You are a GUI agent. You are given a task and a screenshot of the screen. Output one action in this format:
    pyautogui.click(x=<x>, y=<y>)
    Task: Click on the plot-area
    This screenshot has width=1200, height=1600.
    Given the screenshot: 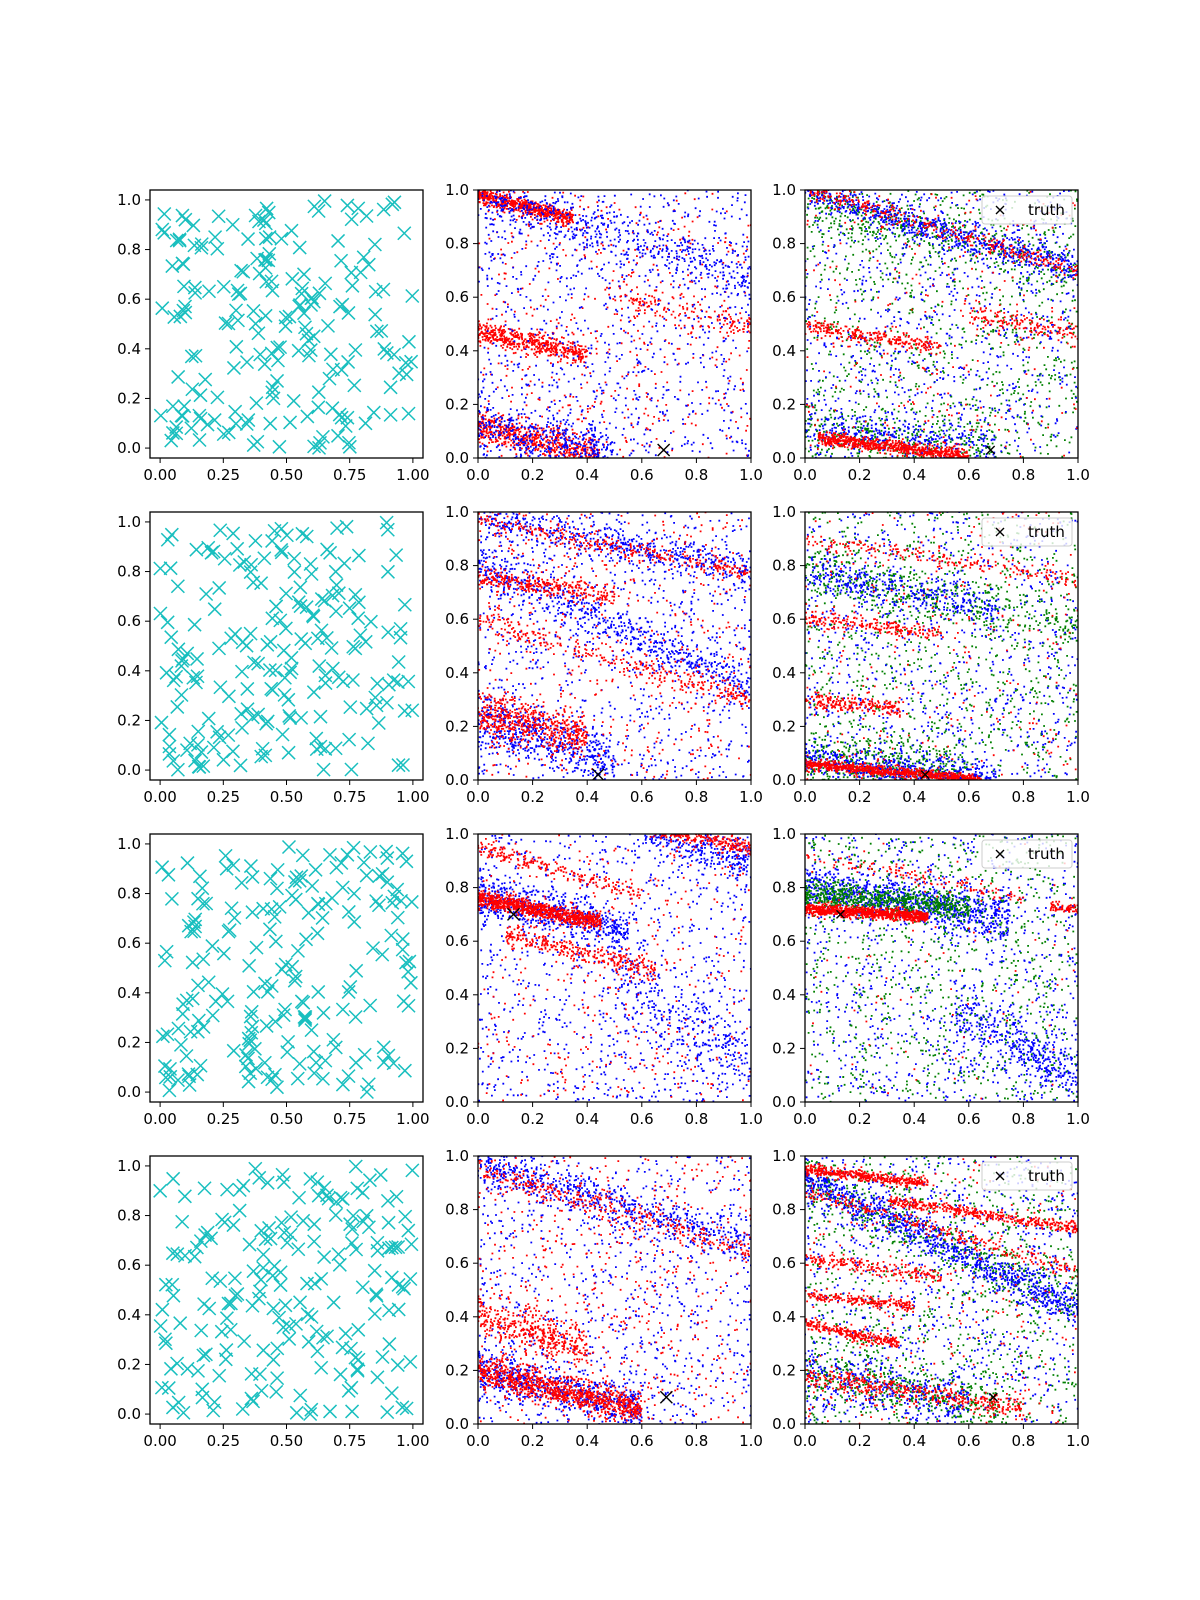 What is the action you would take?
    pyautogui.click(x=941, y=968)
    